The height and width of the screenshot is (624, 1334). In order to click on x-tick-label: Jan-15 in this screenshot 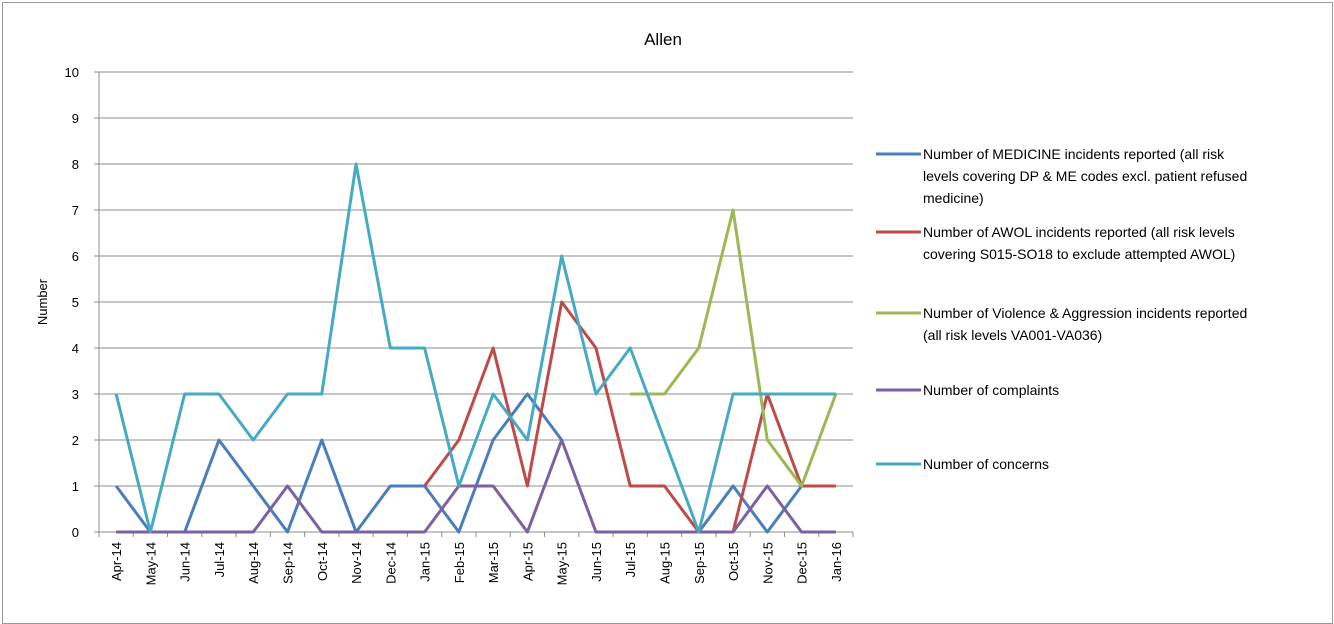, I will do `click(425, 562)`.